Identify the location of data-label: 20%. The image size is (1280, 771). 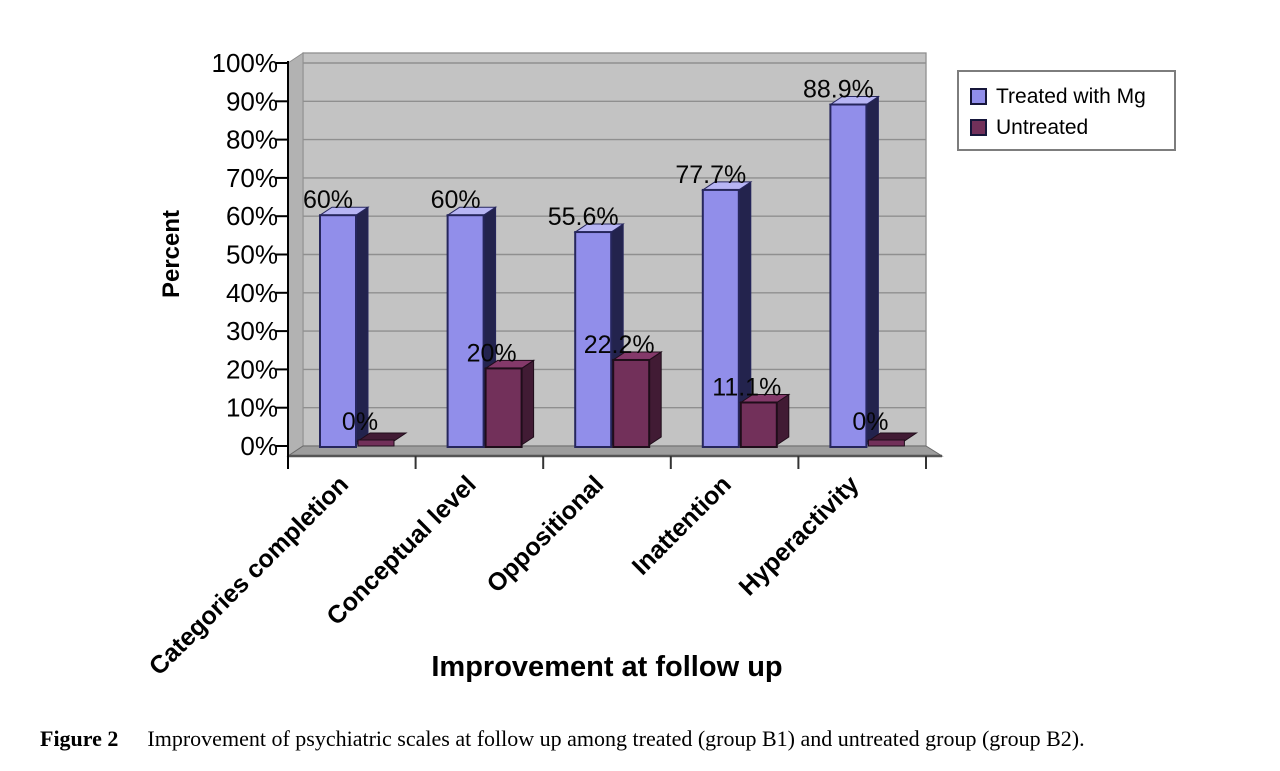
(492, 353).